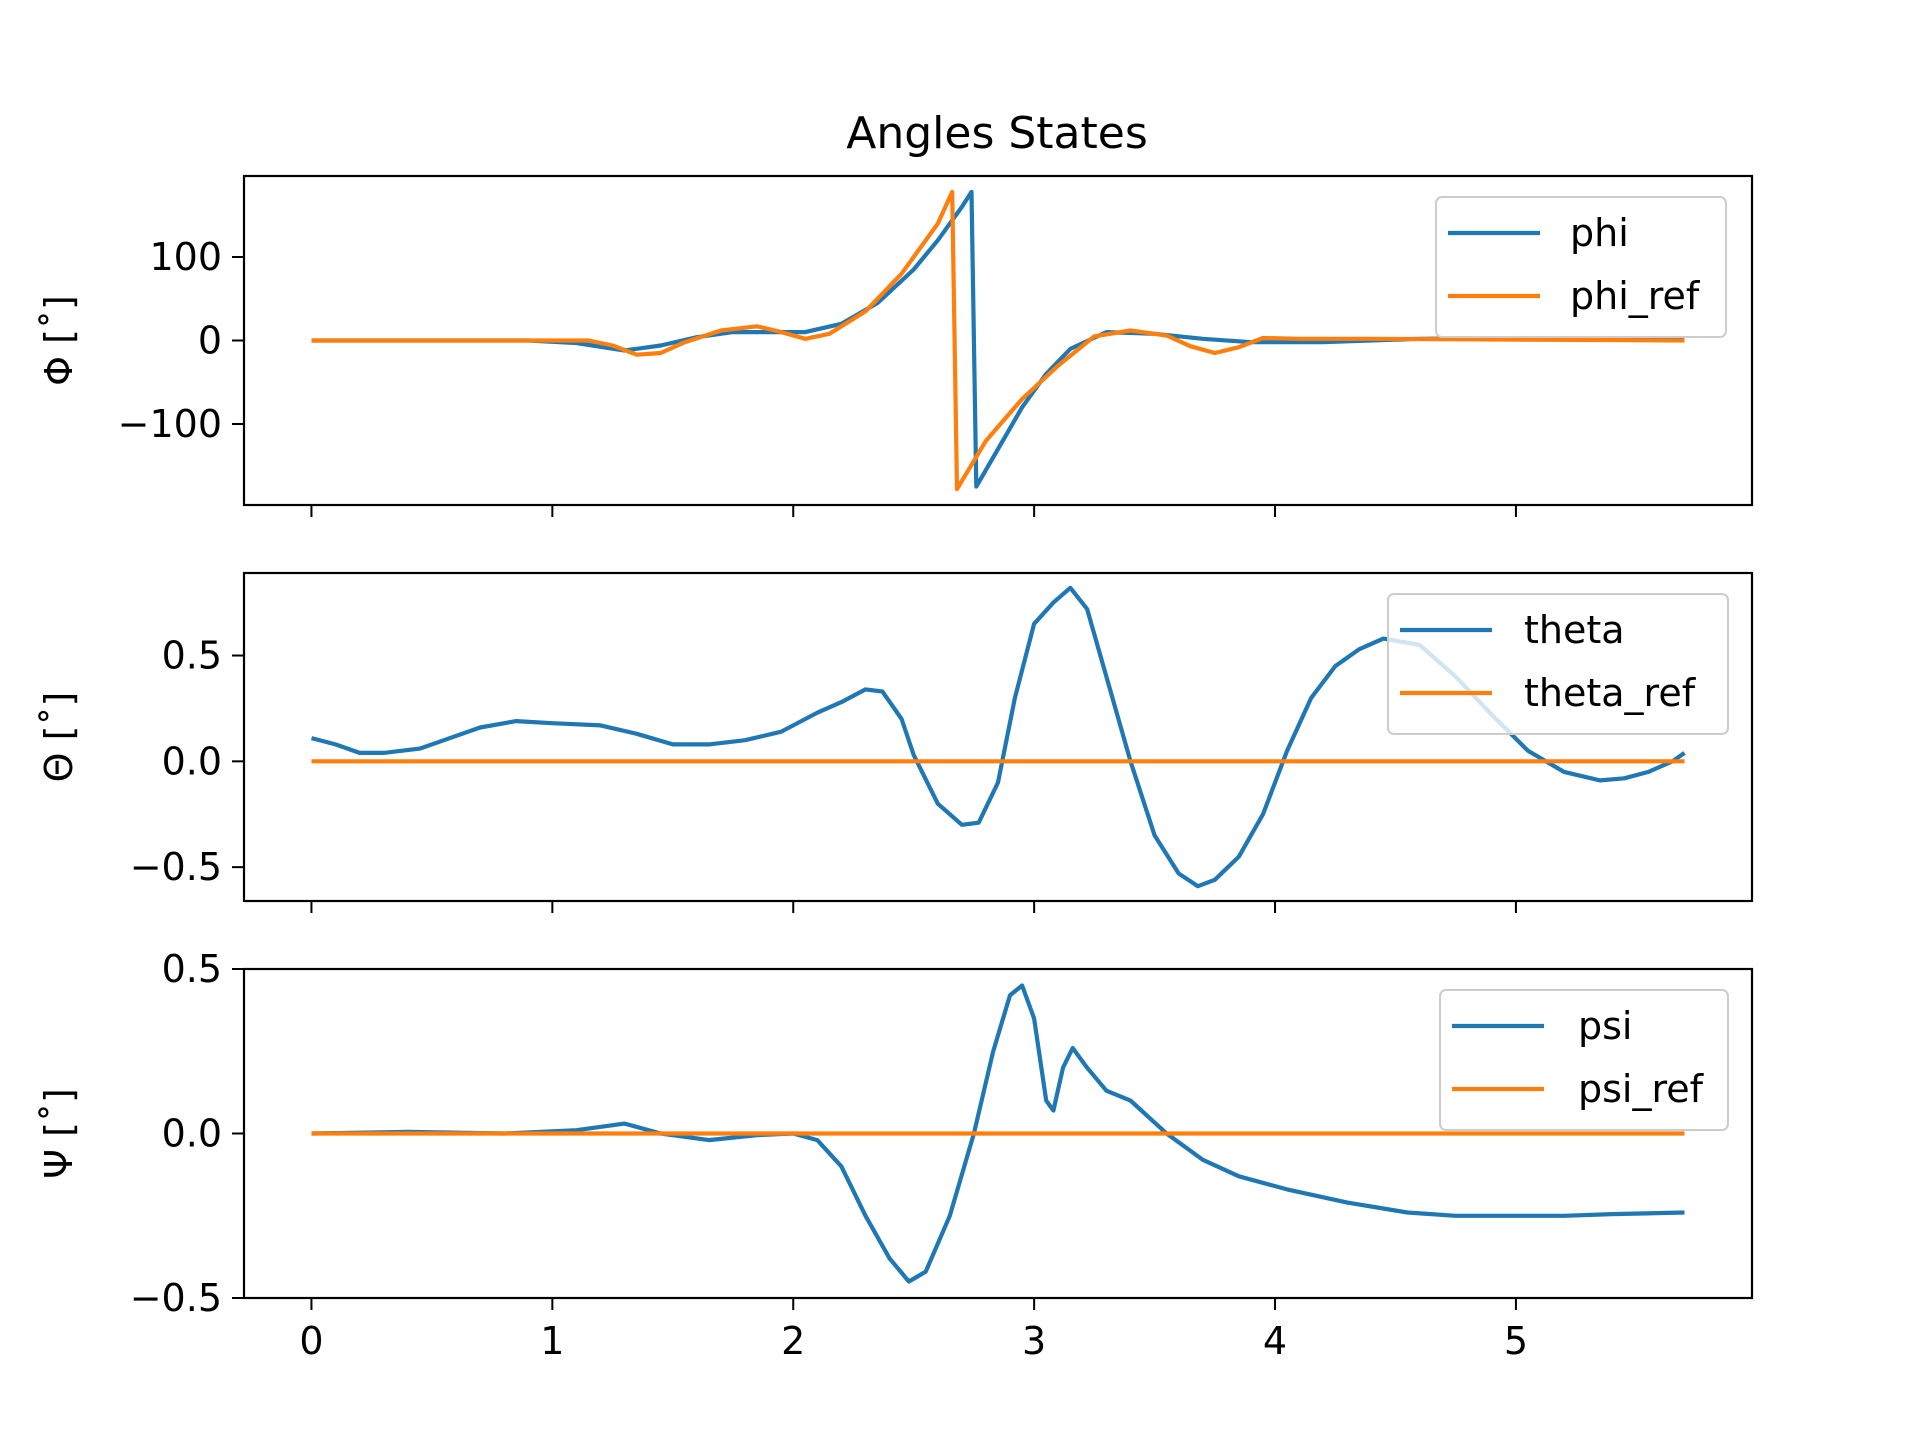 This screenshot has height=1440, width=1920. Describe the element at coordinates (59, 1133) in the screenshot. I see `y-axis-label: Ψ [˚]` at that location.